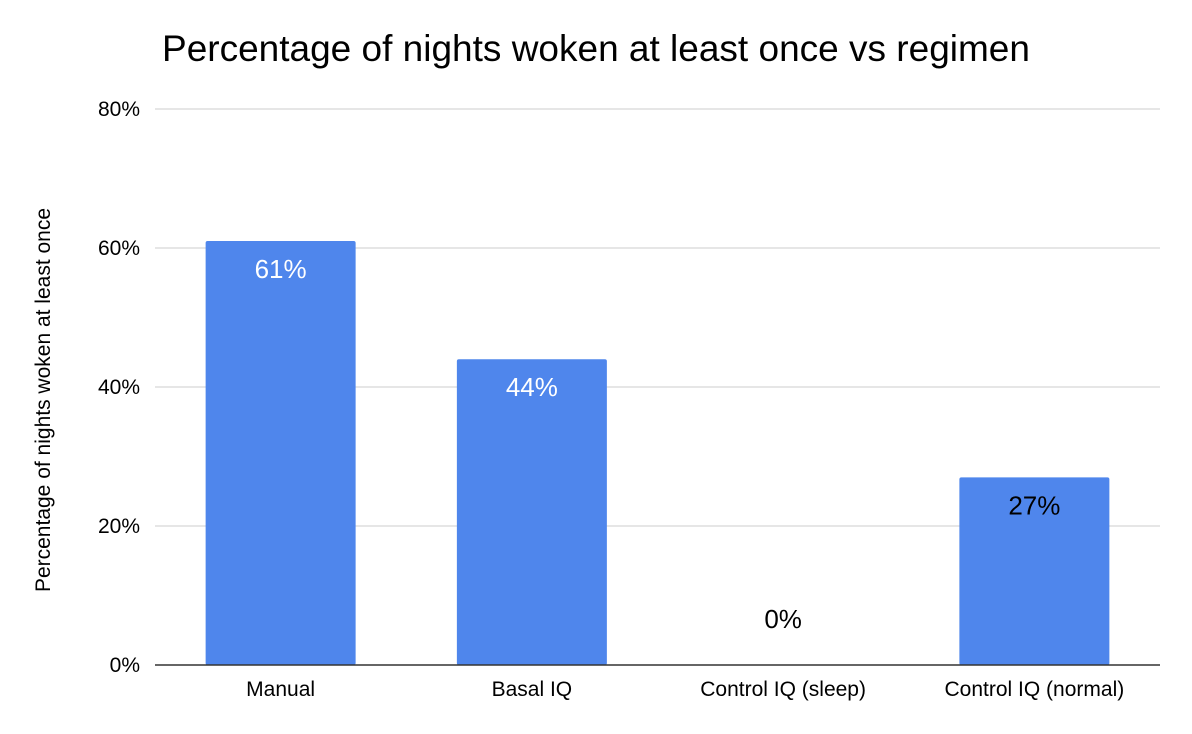  I want to click on y-tick-label: 20%, so click(119, 526).